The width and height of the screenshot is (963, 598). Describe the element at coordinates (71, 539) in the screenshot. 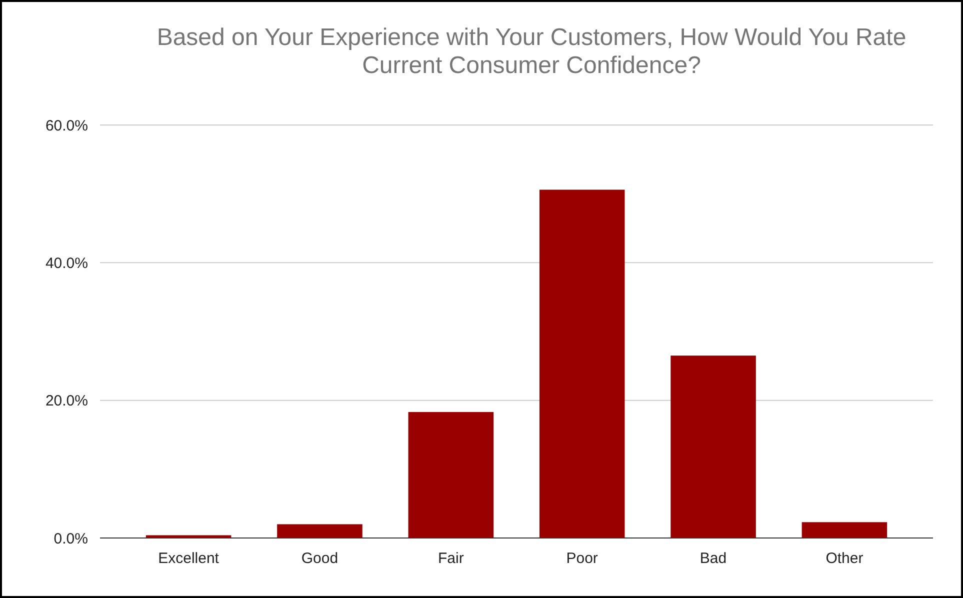

I see `y-tick-label: 0.0%` at that location.